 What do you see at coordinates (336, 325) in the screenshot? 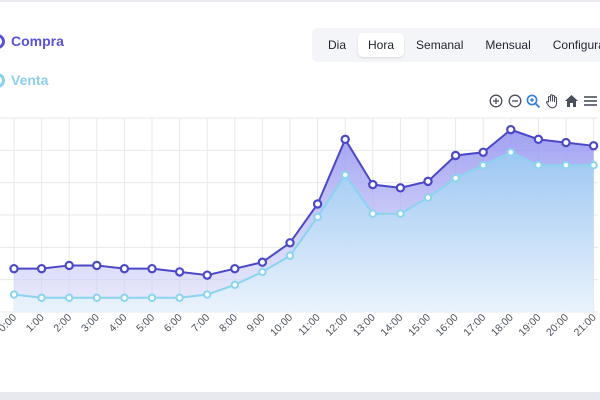
I see `x-tick-label: 12:00` at bounding box center [336, 325].